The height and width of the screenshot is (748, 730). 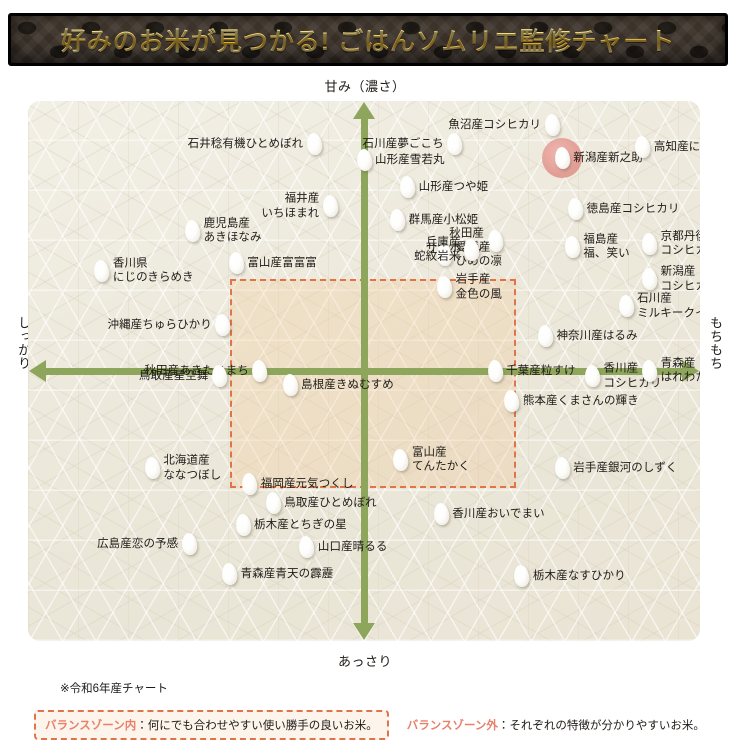 I want to click on rice-variety-label: 新潟産 コシヒカリ, so click(x=680, y=279).